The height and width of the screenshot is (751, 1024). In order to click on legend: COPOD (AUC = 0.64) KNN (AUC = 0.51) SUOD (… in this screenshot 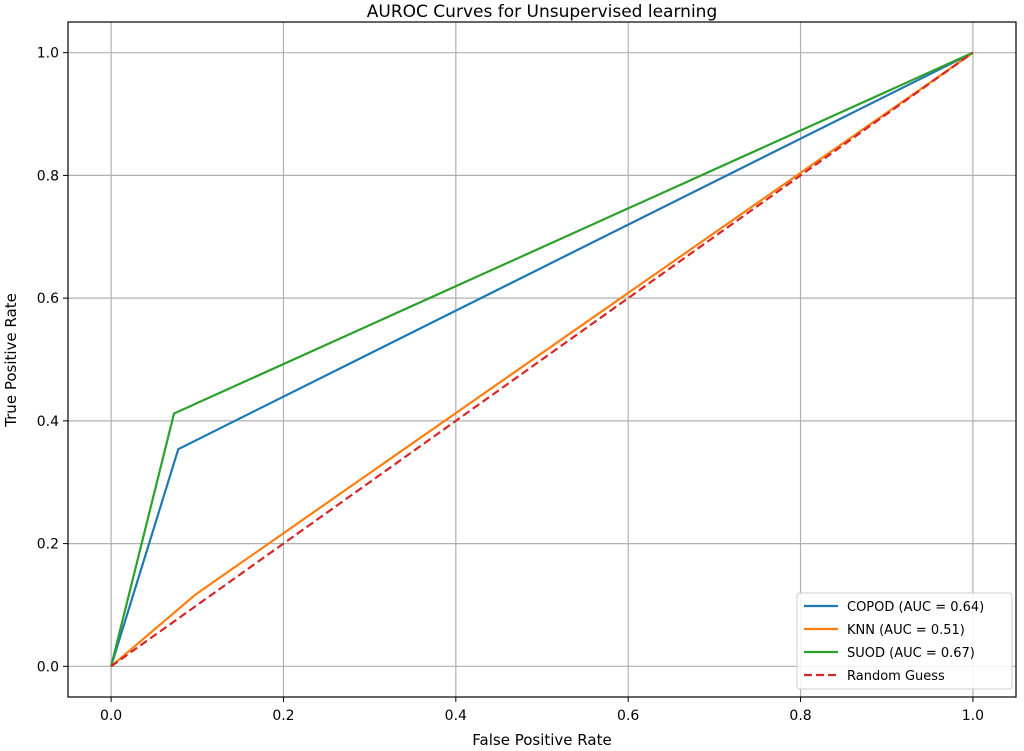, I will do `click(904, 641)`.